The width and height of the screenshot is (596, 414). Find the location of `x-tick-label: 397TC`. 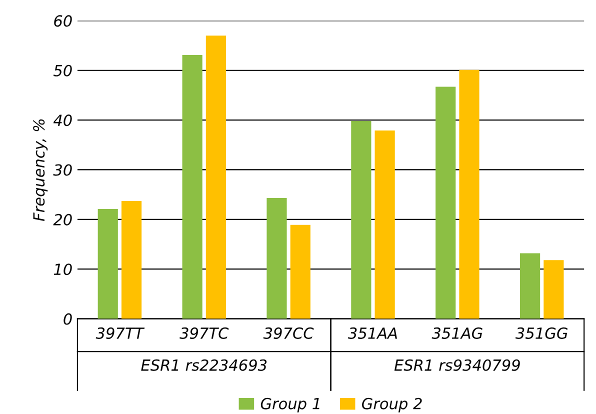

x-tick-label: 397TC is located at coordinates (204, 333).